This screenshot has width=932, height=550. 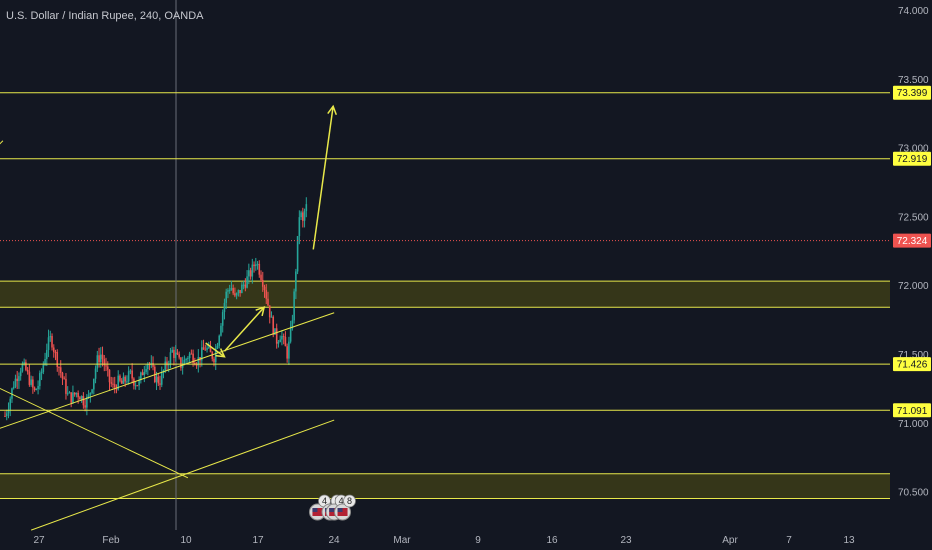 I want to click on price-tag-text: 71.091, so click(x=912, y=411).